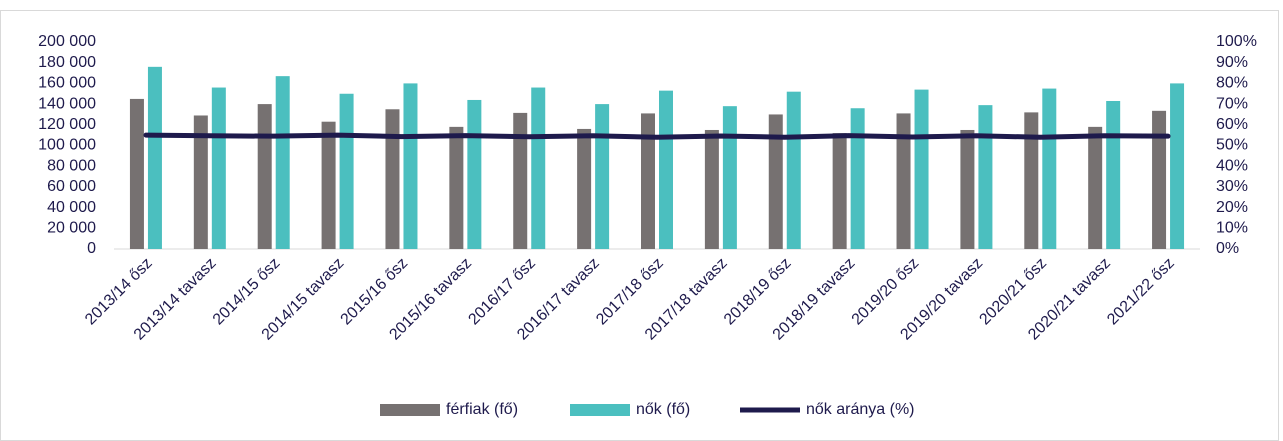 Image resolution: width=1283 pixels, height=441 pixels. I want to click on y2-tick-label: 80%, so click(1232, 83).